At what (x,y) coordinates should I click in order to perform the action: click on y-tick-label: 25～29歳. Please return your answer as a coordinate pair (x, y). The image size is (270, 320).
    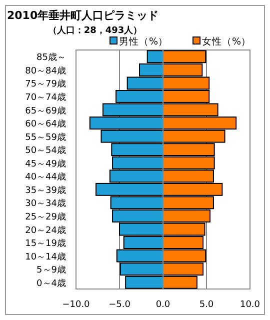
    Looking at the image, I should click on (45, 216).